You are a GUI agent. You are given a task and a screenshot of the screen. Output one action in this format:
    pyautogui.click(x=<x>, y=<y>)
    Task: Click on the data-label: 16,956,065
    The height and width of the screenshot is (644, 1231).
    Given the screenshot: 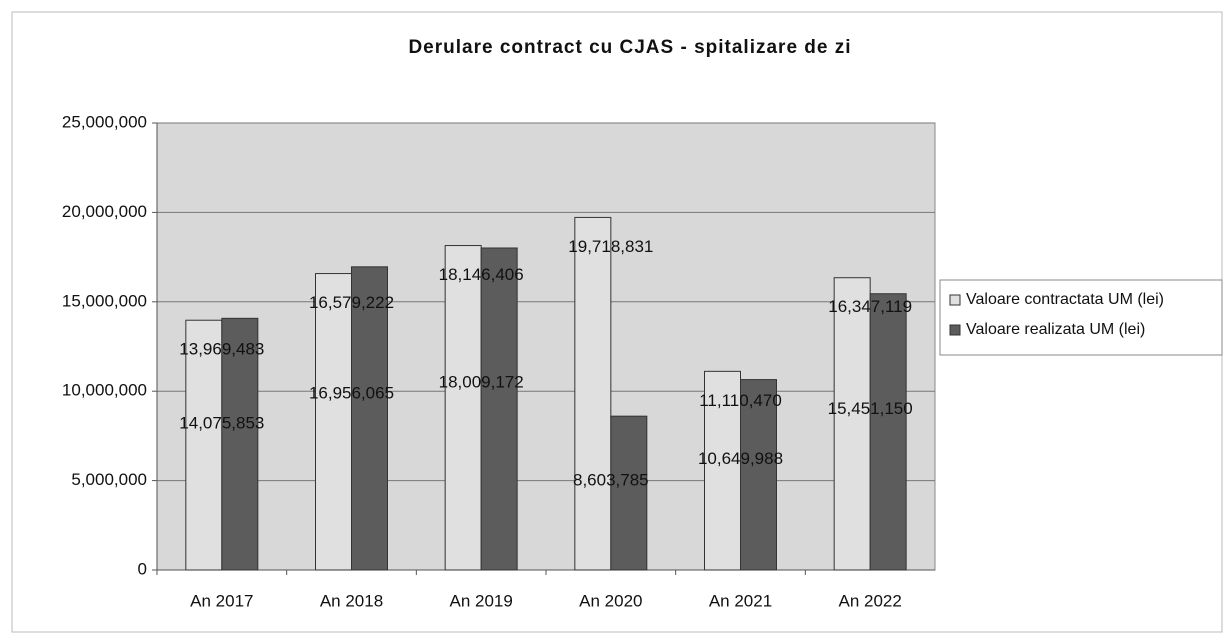 What is the action you would take?
    pyautogui.click(x=351, y=393)
    